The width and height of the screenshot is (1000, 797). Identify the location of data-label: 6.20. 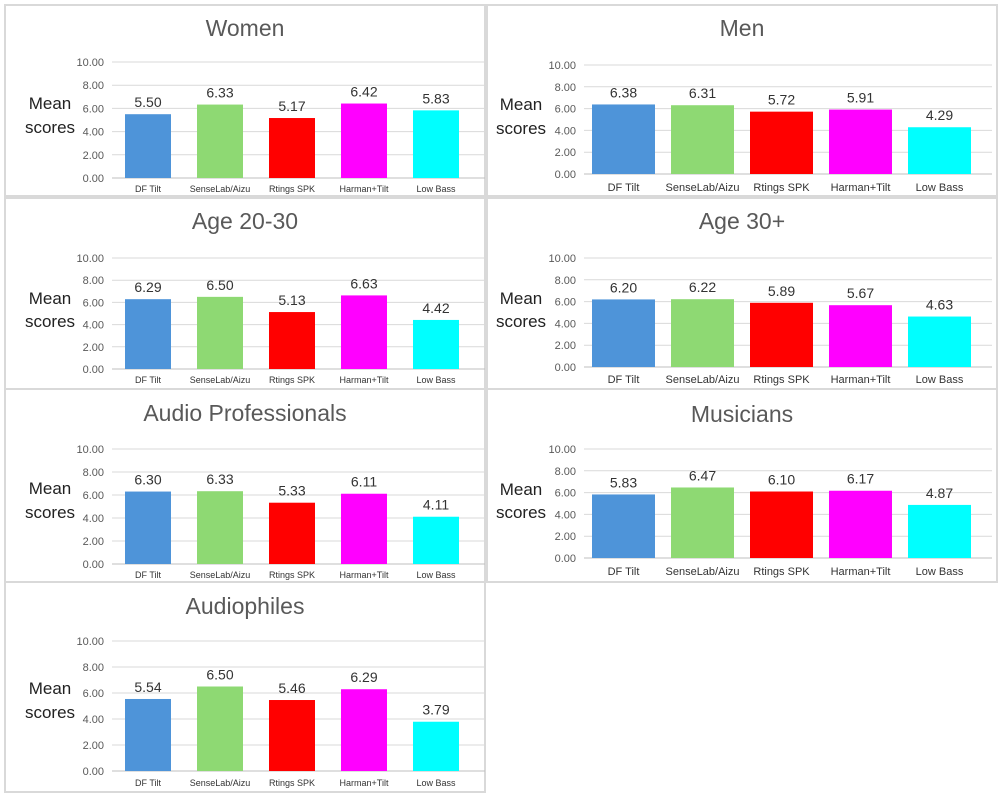
(623, 287).